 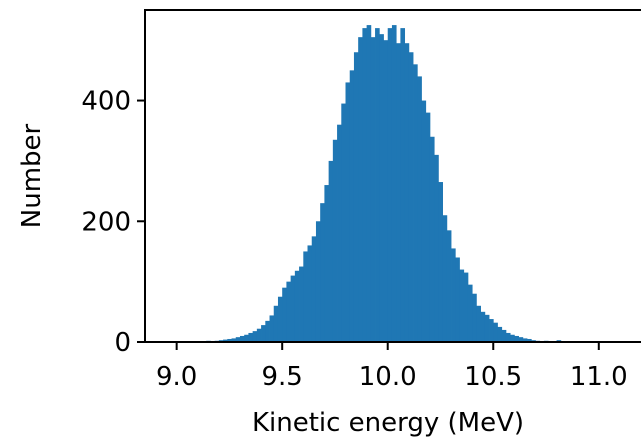 I want to click on y-axis-ticks: 0 200 400, so click(x=113, y=222).